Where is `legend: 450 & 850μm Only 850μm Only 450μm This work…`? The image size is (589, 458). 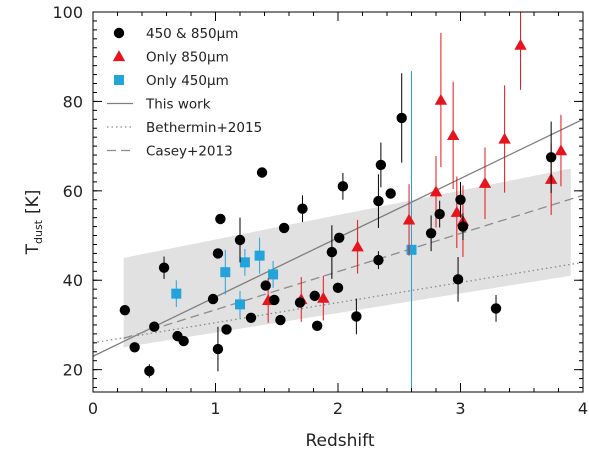 legend: 450 & 850μm Only 850μm Only 450μm This work… is located at coordinates (184, 93).